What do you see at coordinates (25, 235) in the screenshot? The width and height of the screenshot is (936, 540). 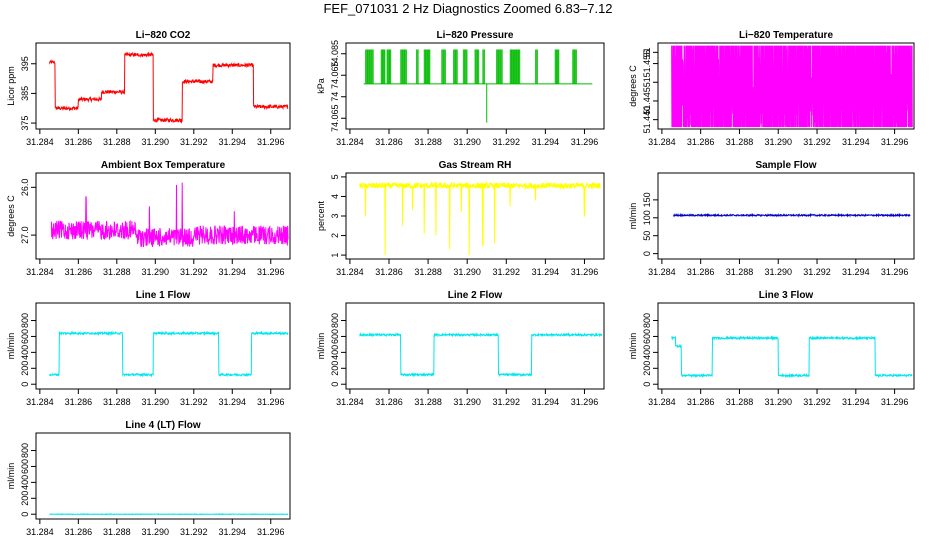 I see `y-tick-label: 27.0` at bounding box center [25, 235].